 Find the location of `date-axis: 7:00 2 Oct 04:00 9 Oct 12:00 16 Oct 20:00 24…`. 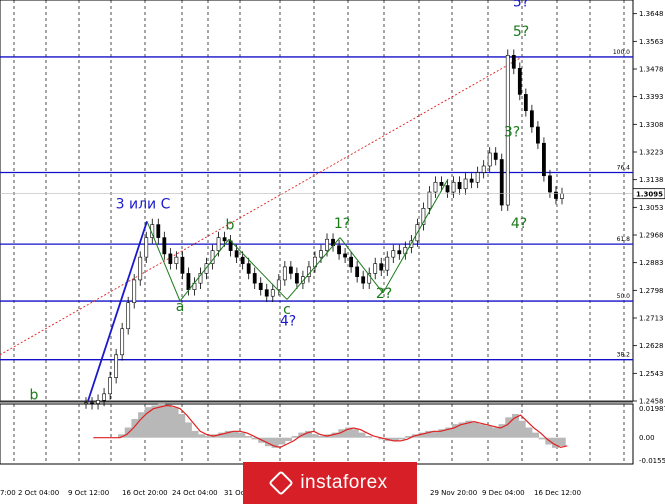

date-axis: 7:00 2 Oct 04:00 9 Oct 12:00 16 Oct 20:00 24… is located at coordinates (290, 493).